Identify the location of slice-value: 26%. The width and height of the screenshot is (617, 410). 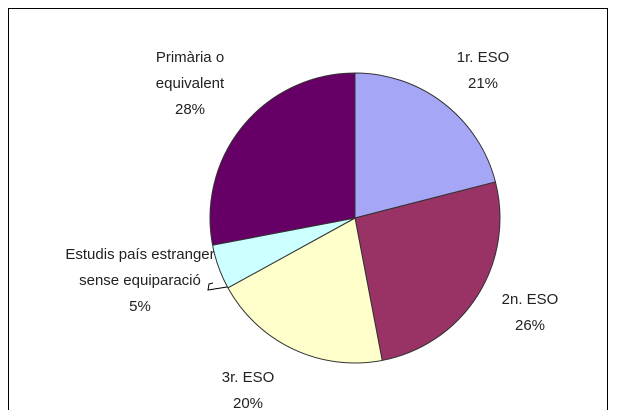
(530, 325).